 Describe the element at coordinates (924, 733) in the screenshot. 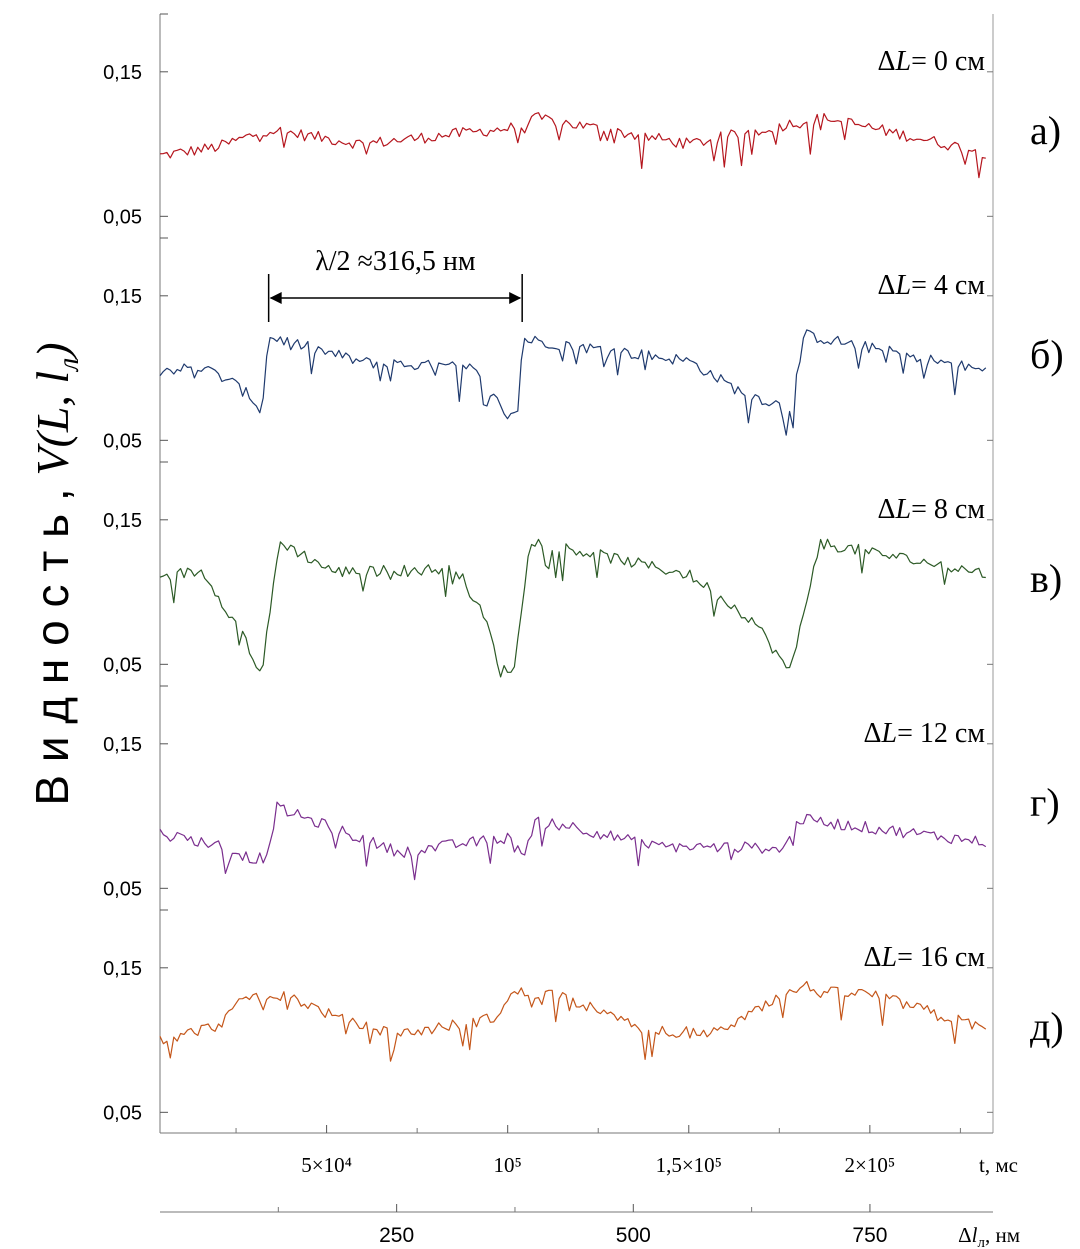

I see `panel-title: ΔL= 12 см` at that location.